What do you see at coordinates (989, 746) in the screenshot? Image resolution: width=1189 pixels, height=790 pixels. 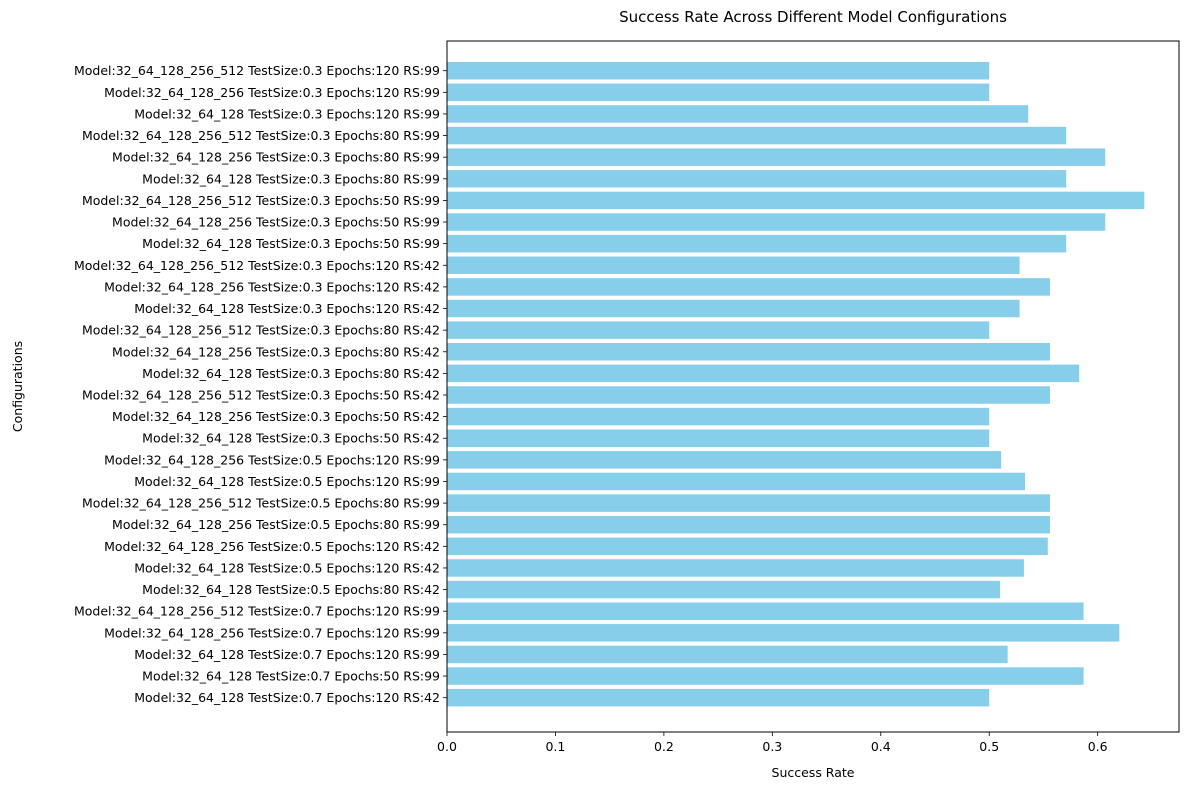 I see `x-tick-label: 0.5` at bounding box center [989, 746].